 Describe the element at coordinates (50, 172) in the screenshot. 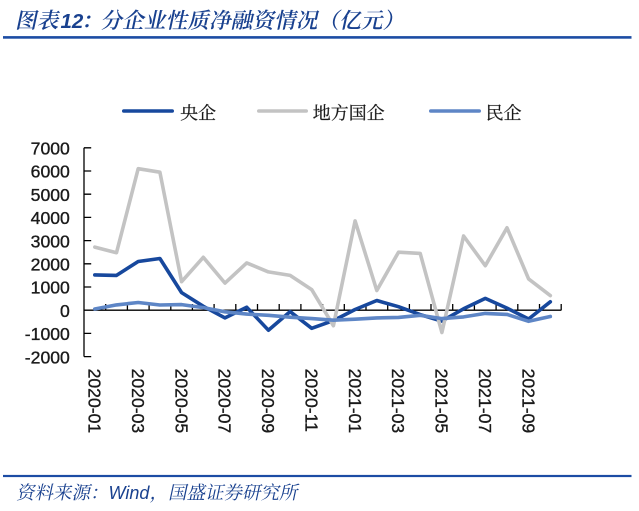

I see `svg-text: 6000` at that location.